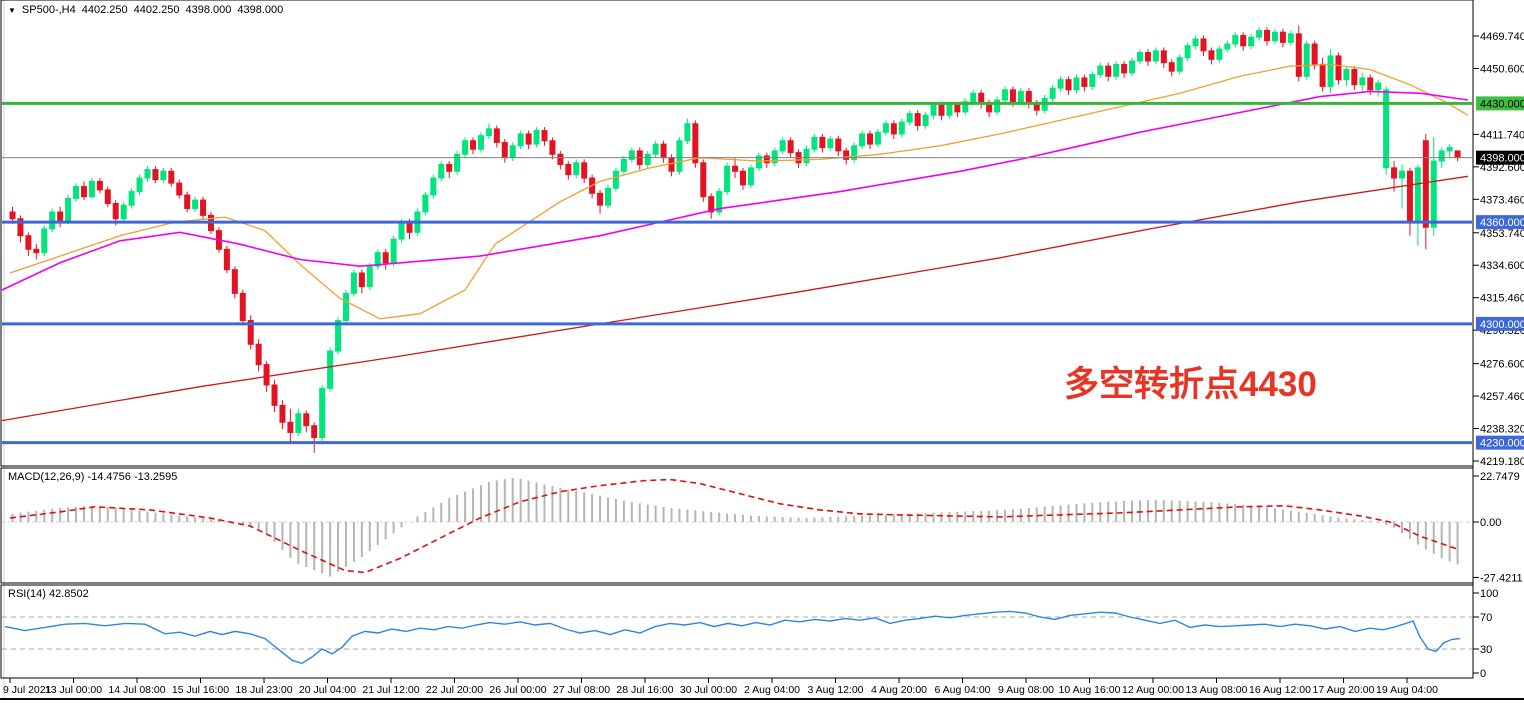 The image size is (1524, 706). I want to click on time-axis-label: 17 Aug 20:00, so click(1344, 690).